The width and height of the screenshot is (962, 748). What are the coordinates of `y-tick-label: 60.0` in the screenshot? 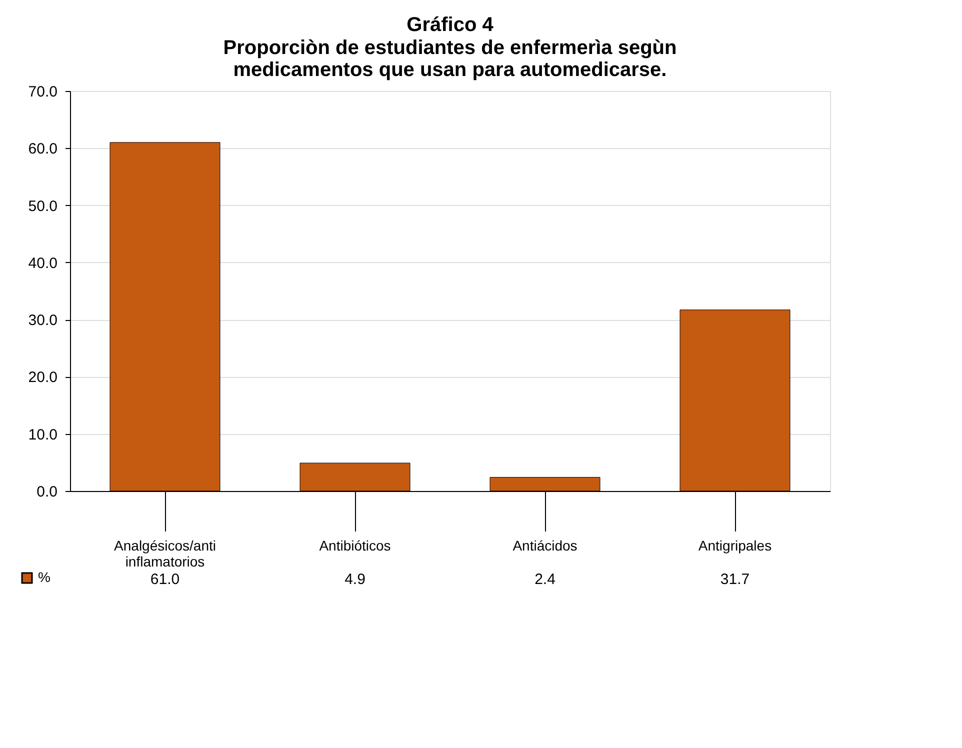 It's located at (43, 149).